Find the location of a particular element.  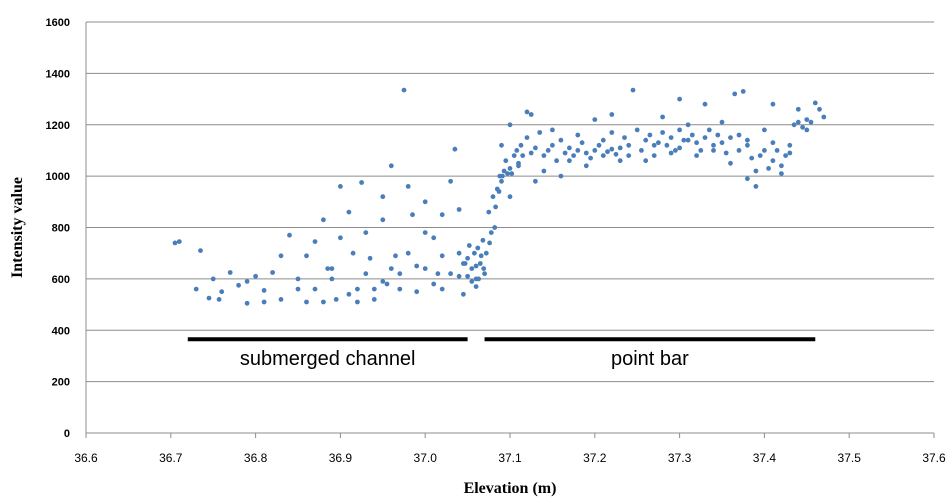

y-tick-label: 600 is located at coordinates (61, 280).